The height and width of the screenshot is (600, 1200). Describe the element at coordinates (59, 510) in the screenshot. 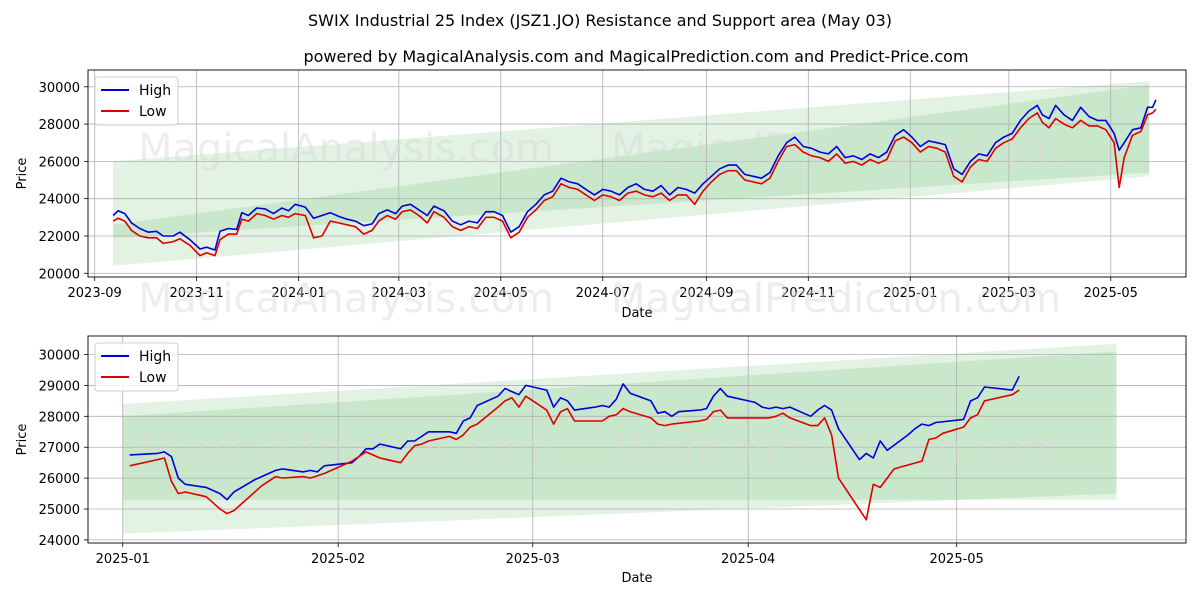

I see `y-tick-label: 25000` at that location.